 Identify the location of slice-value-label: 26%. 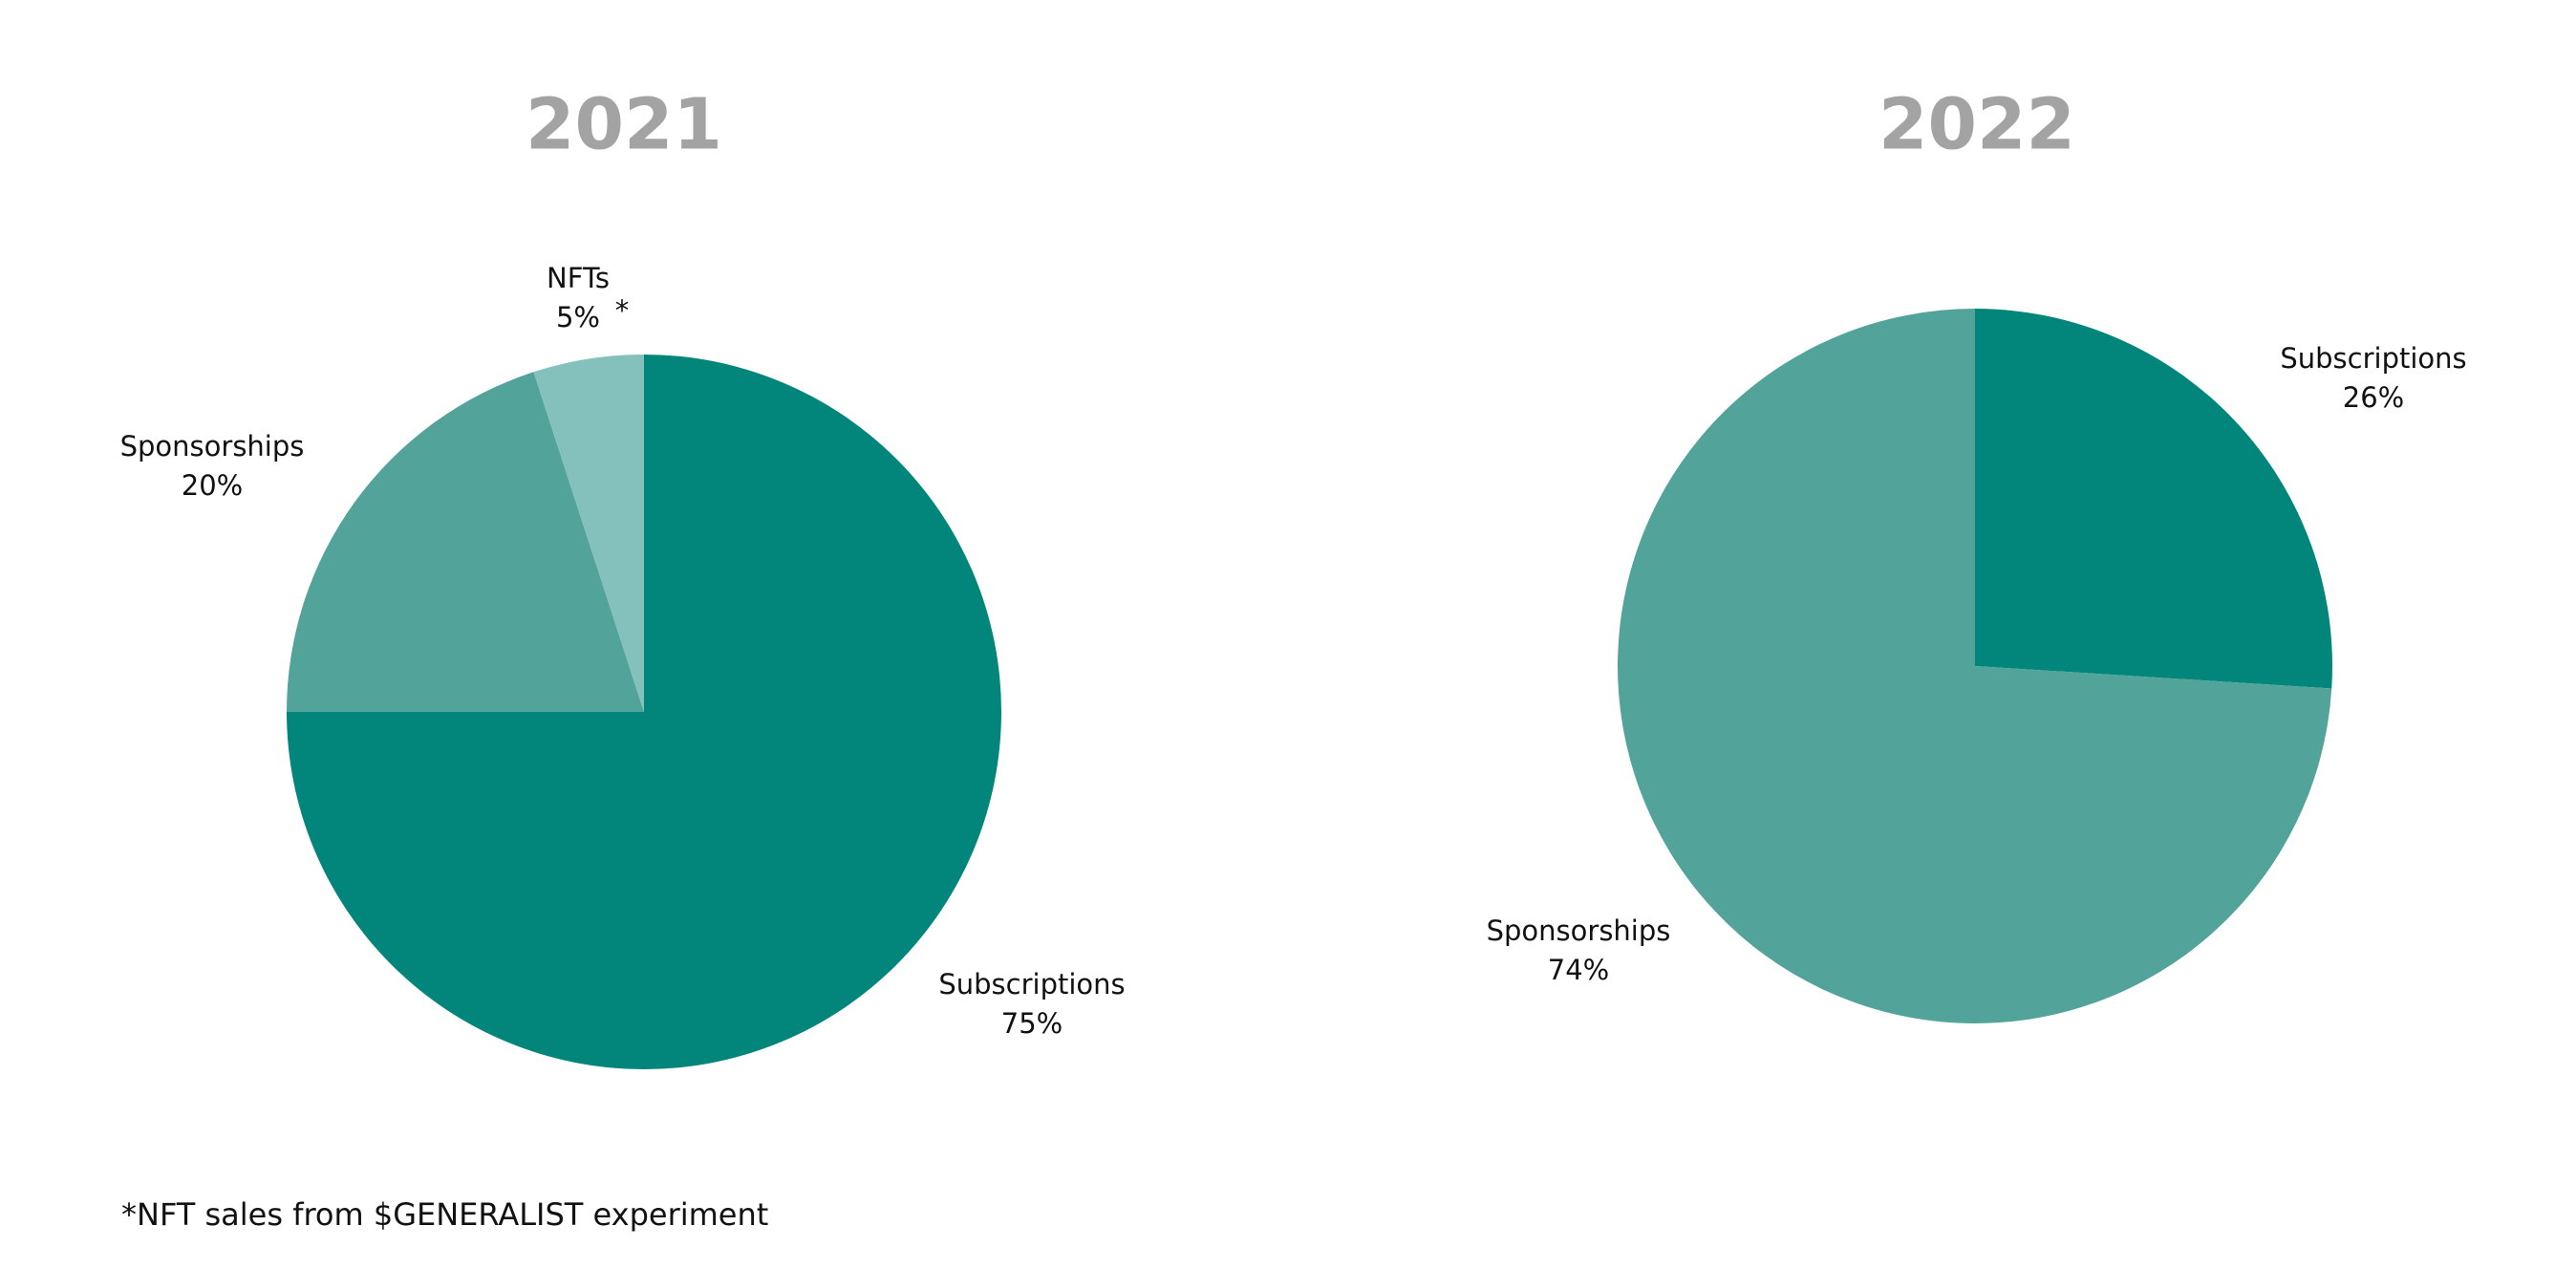
(2373, 397).